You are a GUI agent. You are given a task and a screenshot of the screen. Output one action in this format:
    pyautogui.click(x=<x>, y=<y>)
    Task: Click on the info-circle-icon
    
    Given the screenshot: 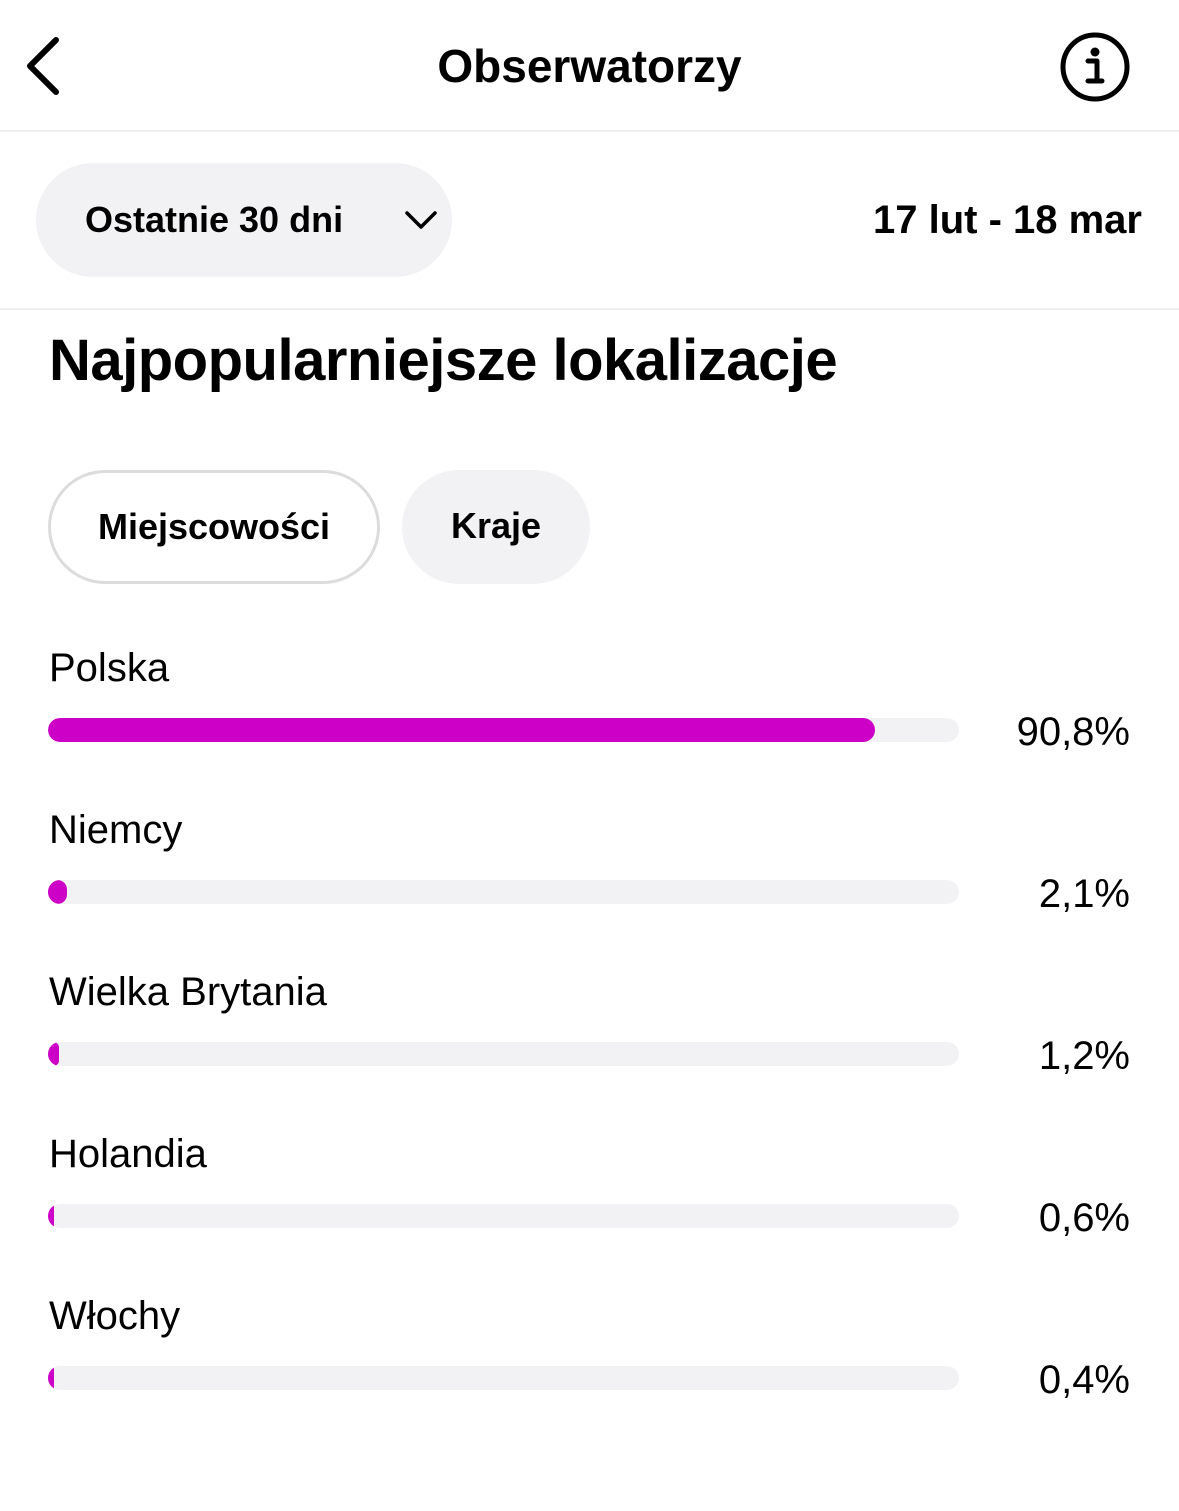 What is the action you would take?
    pyautogui.click(x=1095, y=67)
    